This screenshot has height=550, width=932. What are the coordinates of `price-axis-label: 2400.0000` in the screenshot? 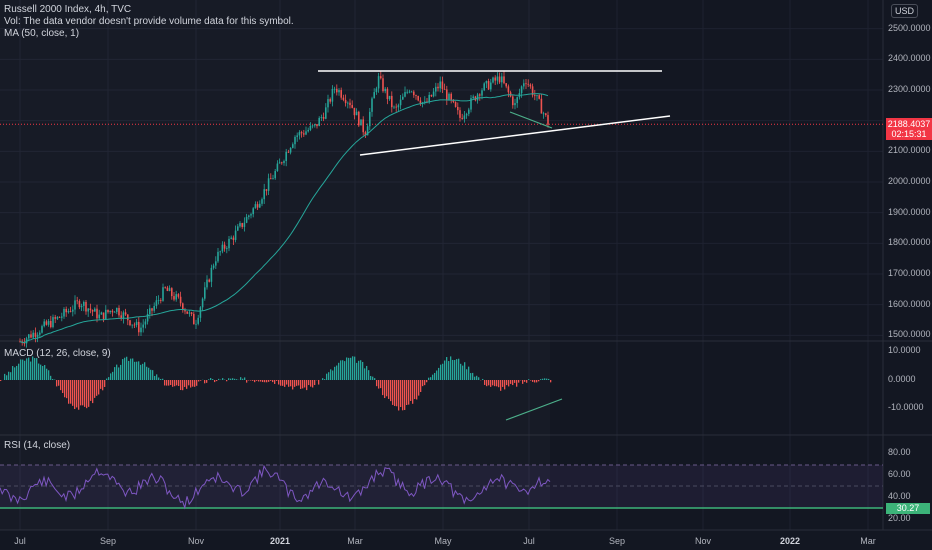 It's located at (909, 58).